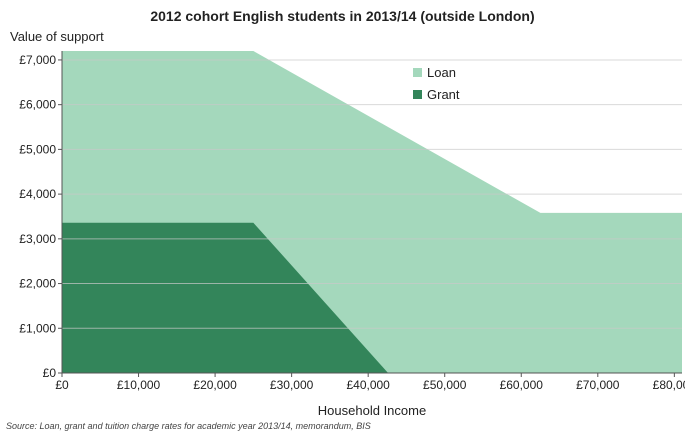 This screenshot has width=685, height=432. Describe the element at coordinates (669, 385) in the screenshot. I see `x-tick-label: £80,000` at that location.